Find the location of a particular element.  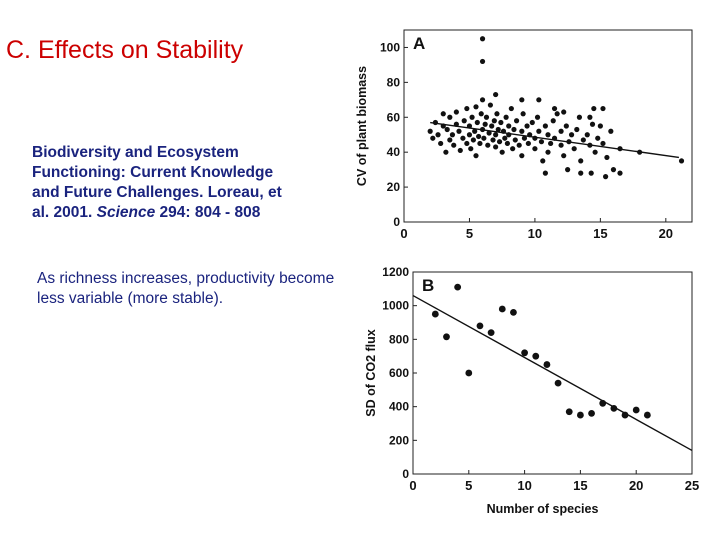

panel-a-y-tick-label: 20 is located at coordinates (394, 187).